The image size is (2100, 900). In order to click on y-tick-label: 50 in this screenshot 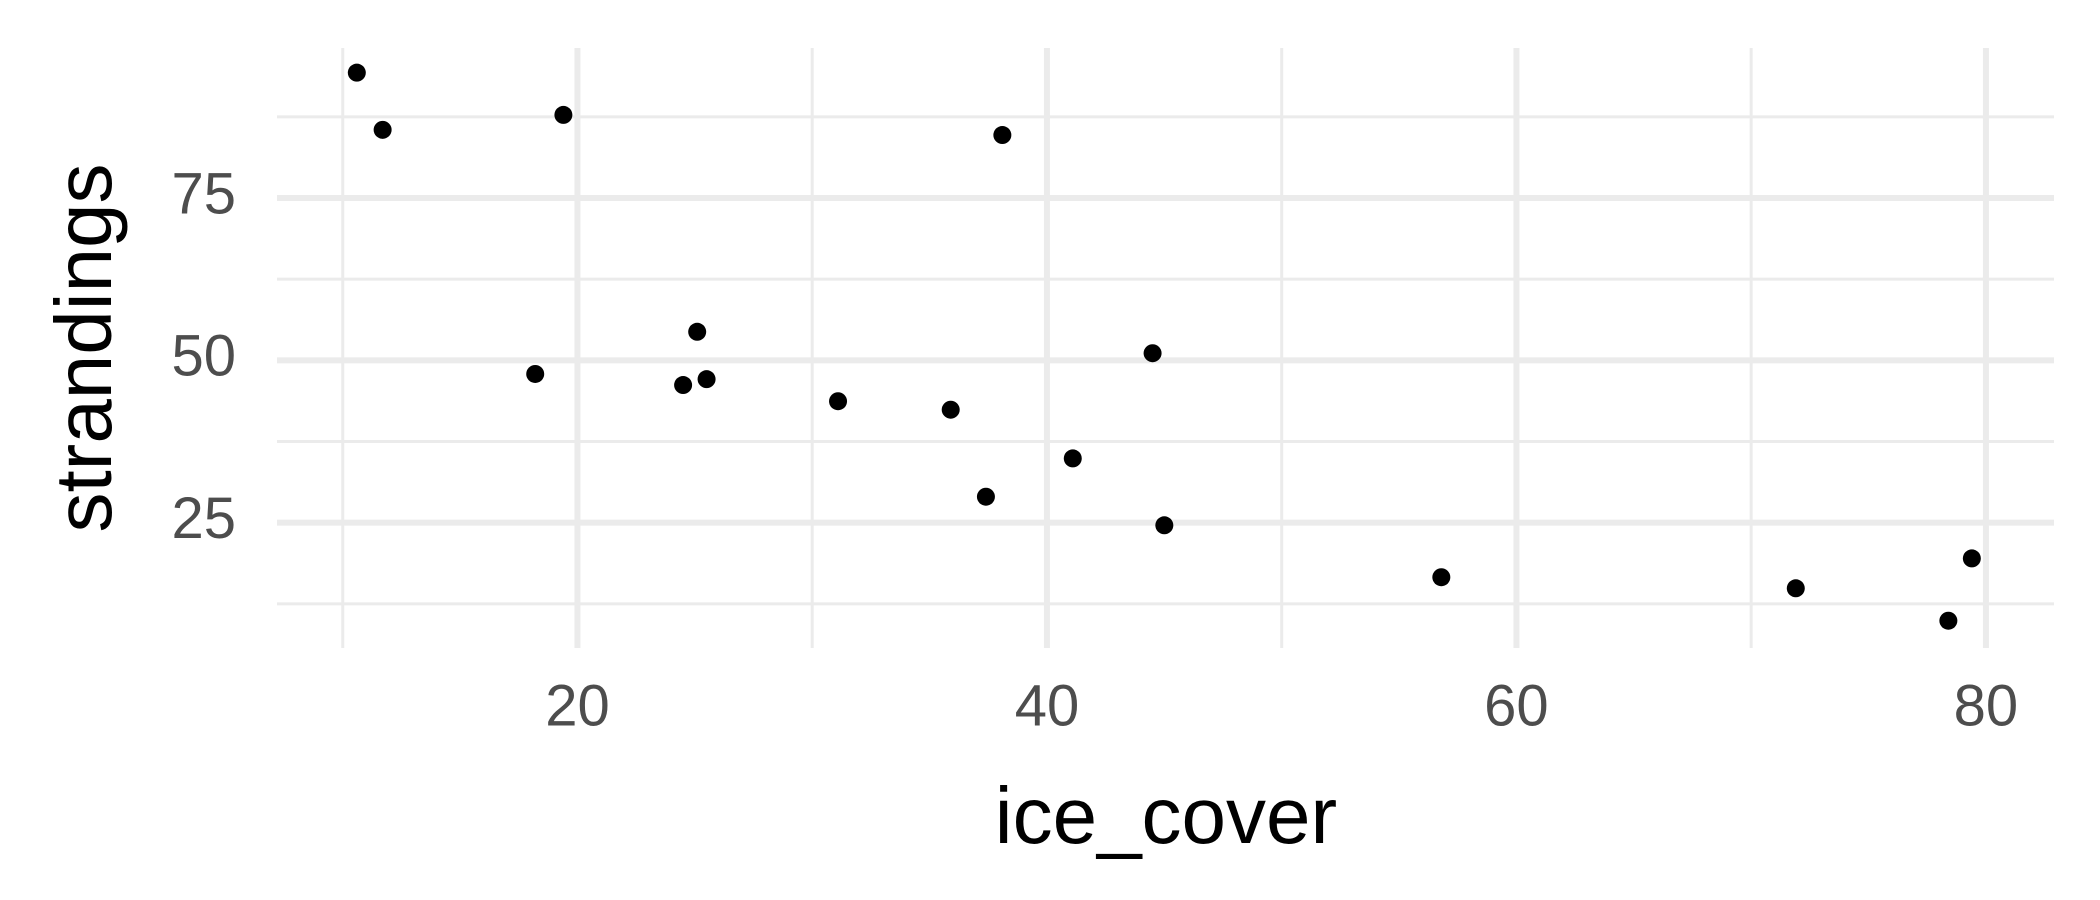, I will do `click(203, 356)`.